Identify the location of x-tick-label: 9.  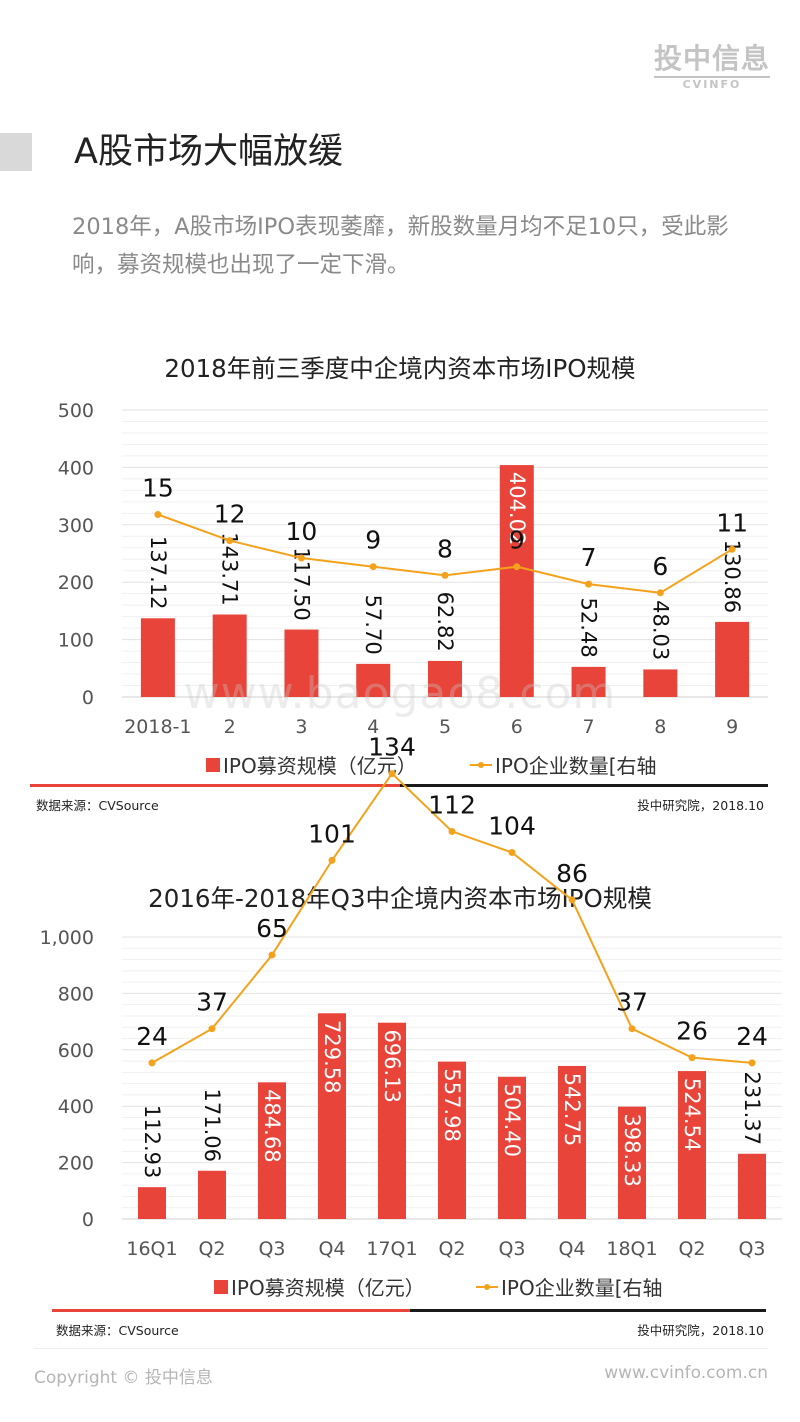
(732, 727).